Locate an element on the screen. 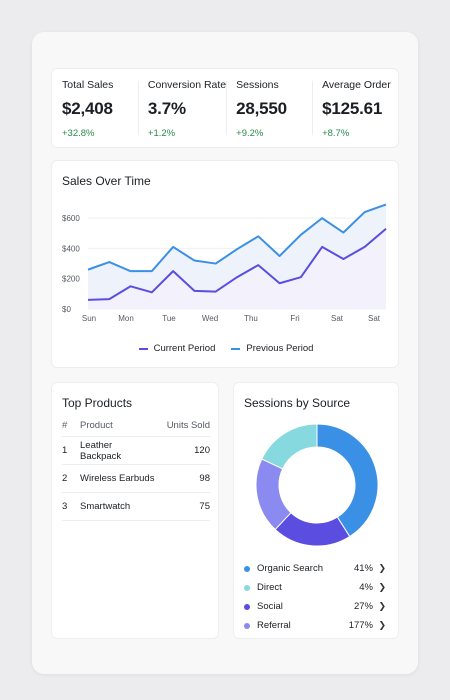 This screenshot has height=700, width=450. kpi-average-order: Average Order $125.61 +8.7% is located at coordinates (355, 108).